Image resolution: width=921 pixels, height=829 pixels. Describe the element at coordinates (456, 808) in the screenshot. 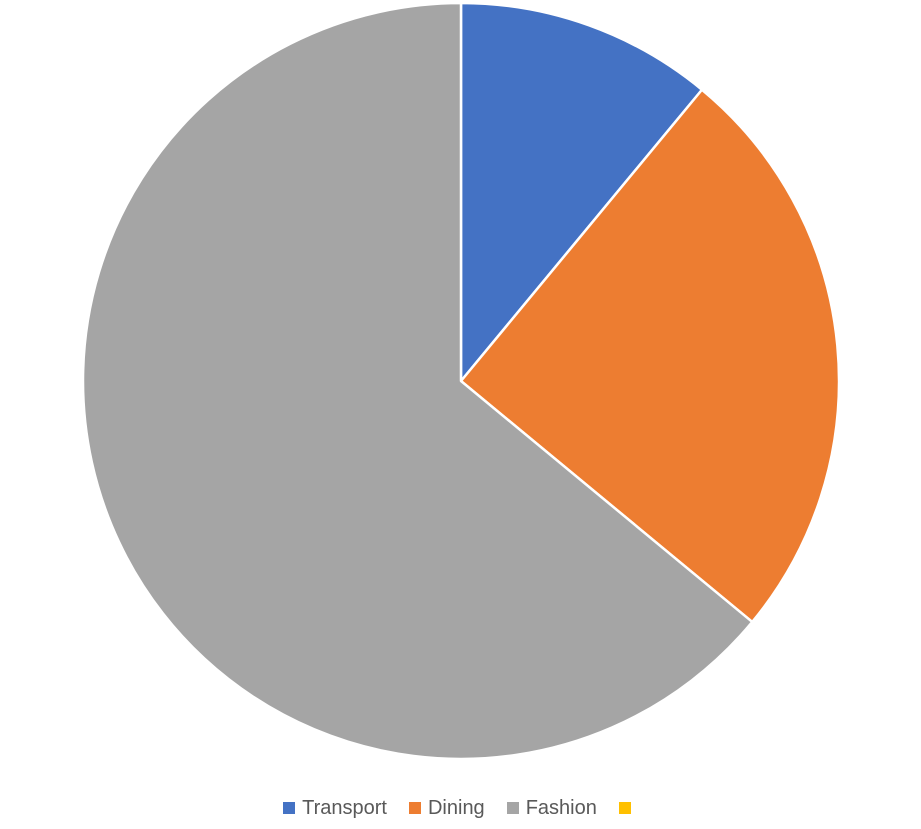

I see `legend-label: Dining` at that location.